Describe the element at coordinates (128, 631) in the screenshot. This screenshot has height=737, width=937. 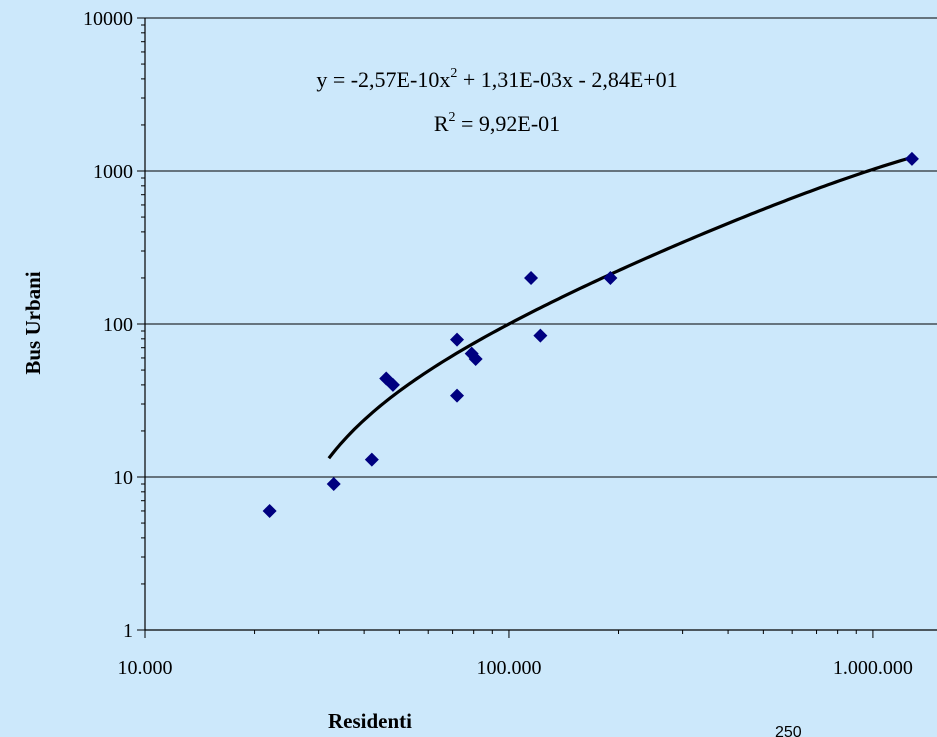
I see `y-tick-label: 1` at that location.